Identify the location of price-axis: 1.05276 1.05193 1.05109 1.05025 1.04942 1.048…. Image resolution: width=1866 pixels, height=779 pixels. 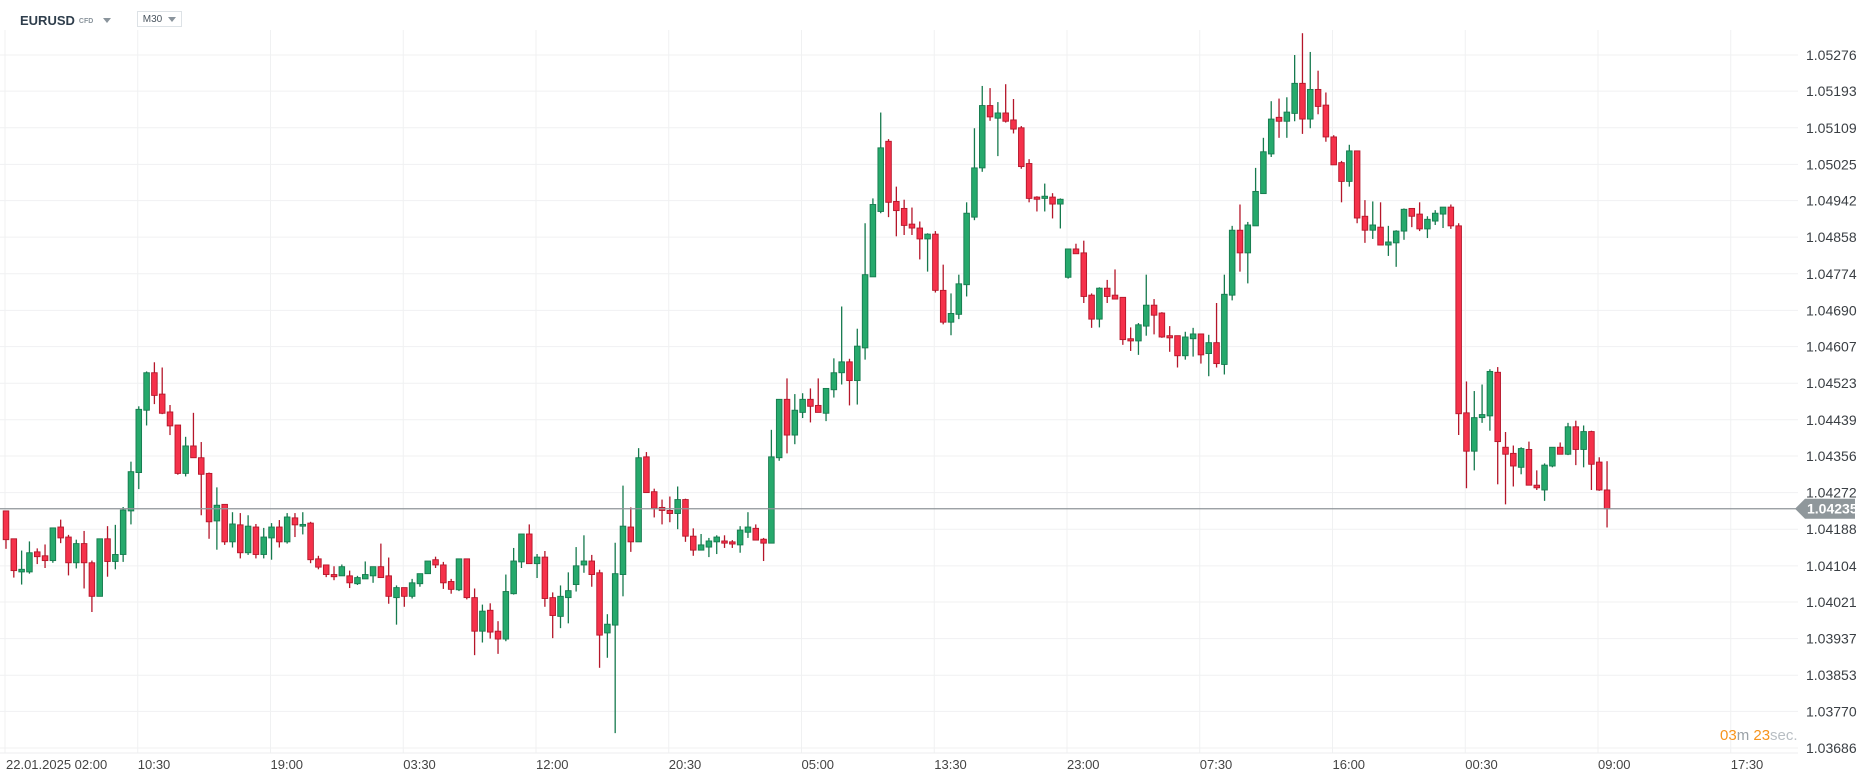
(1831, 401).